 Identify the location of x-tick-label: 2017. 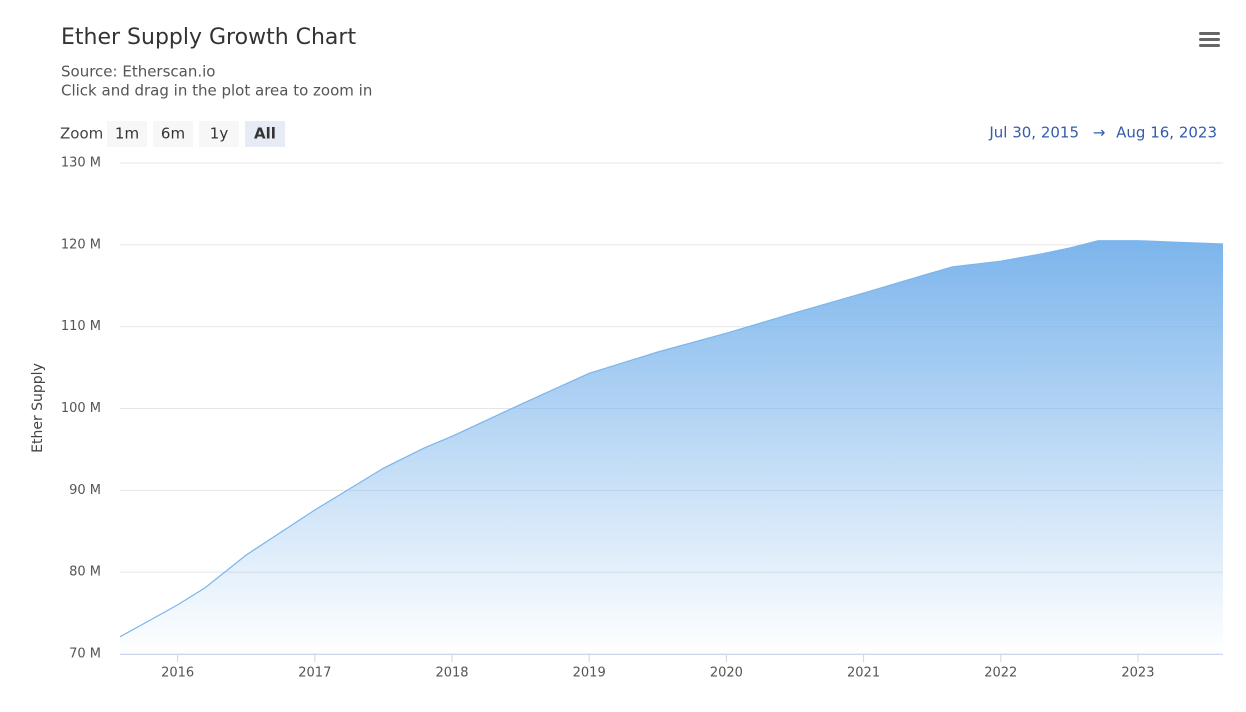
(314, 673).